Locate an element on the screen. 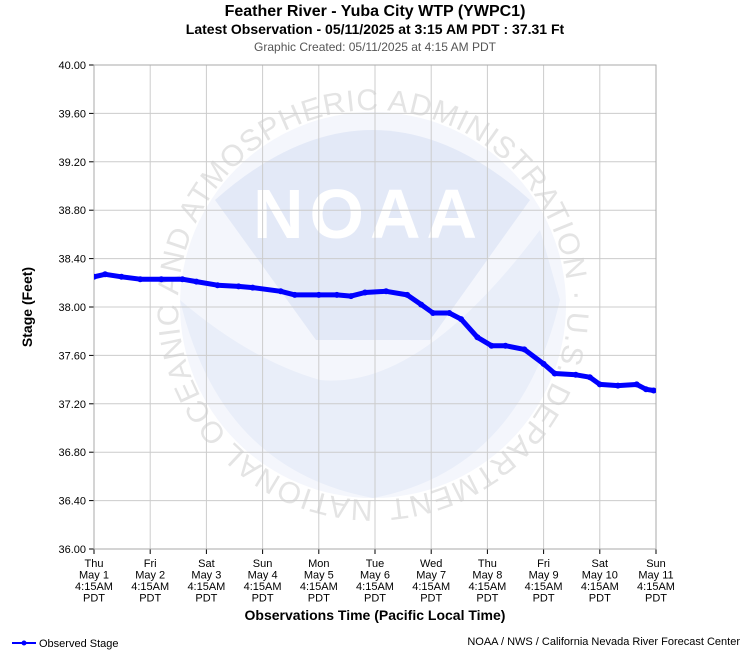 The height and width of the screenshot is (650, 750). y-tick-label: 40.00 is located at coordinates (72, 66).